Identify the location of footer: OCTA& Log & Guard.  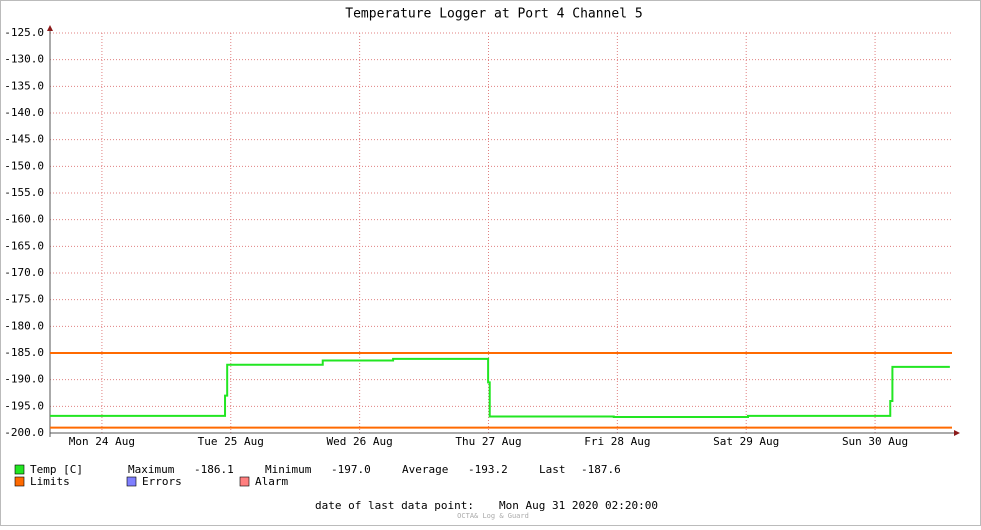
(493, 516).